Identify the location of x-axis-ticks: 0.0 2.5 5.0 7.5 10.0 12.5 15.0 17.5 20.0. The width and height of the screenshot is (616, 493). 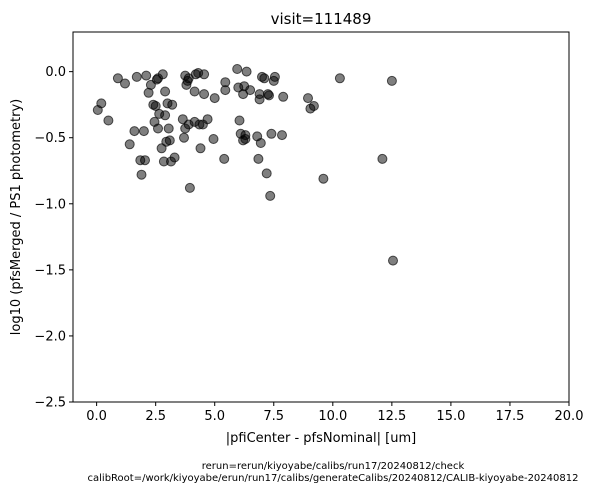
(334, 413).